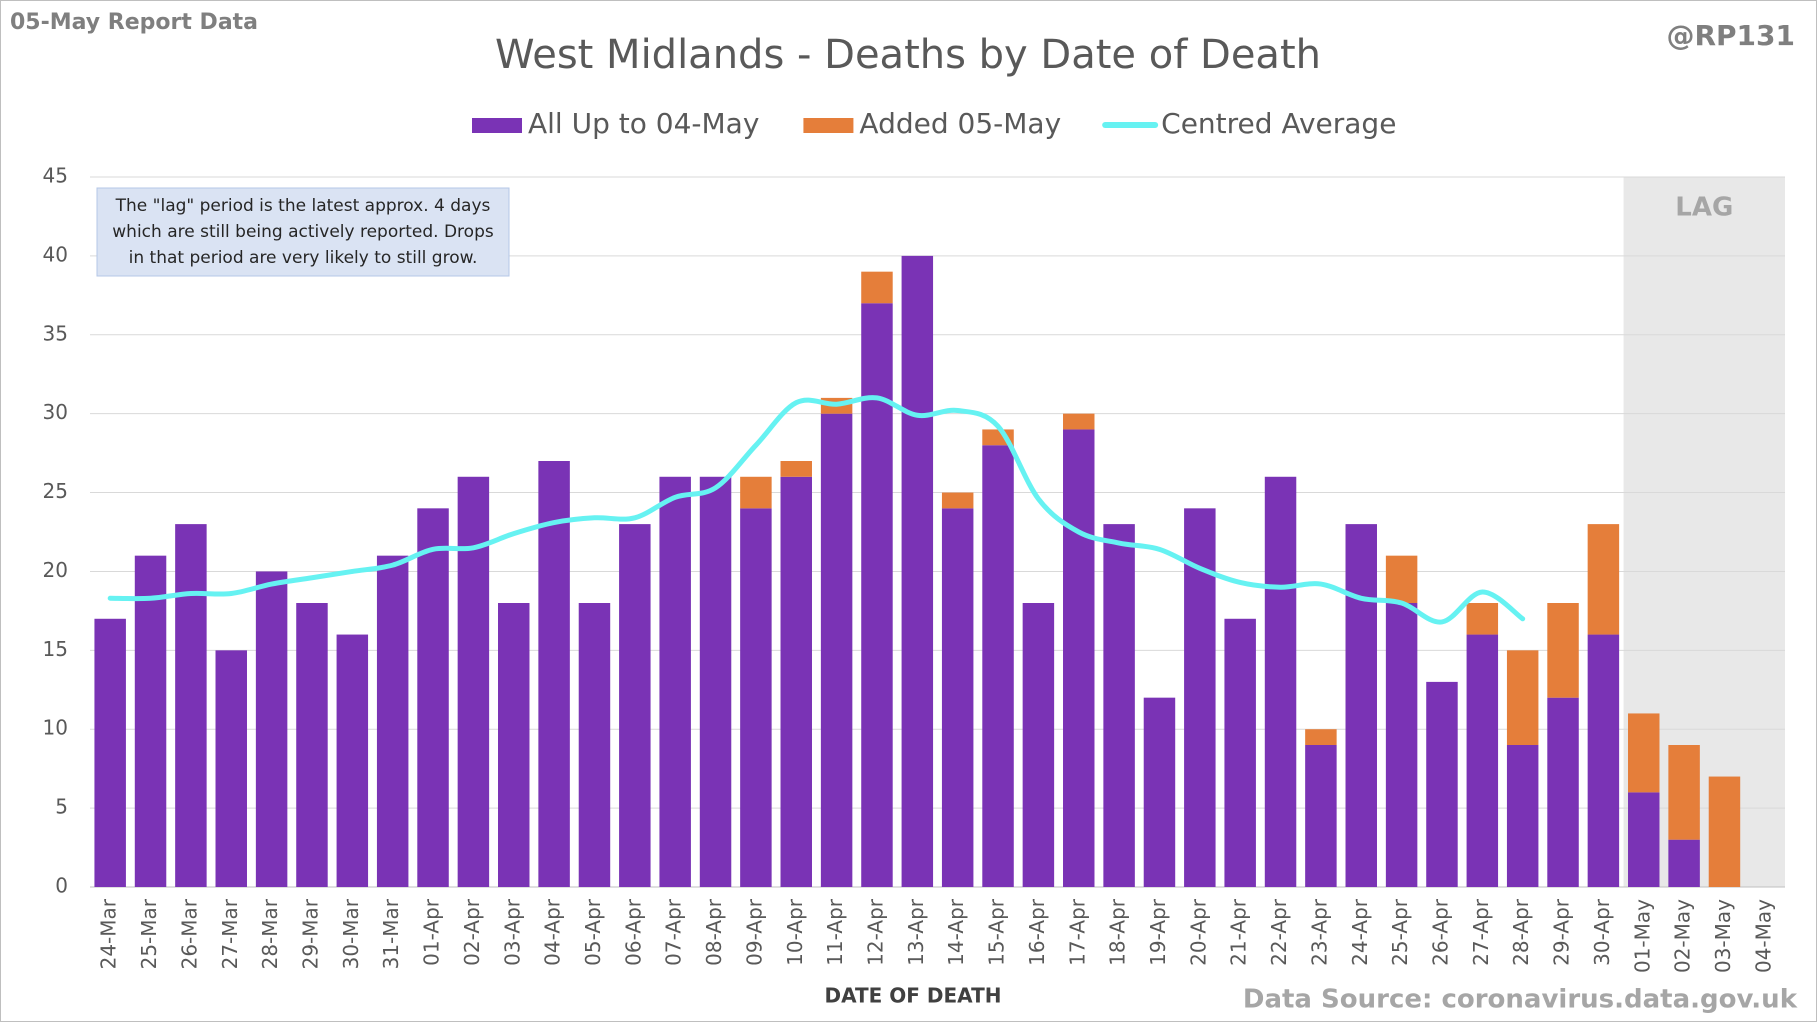 This screenshot has height=1022, width=1817. I want to click on x-tick-label: 02-May, so click(1683, 936).